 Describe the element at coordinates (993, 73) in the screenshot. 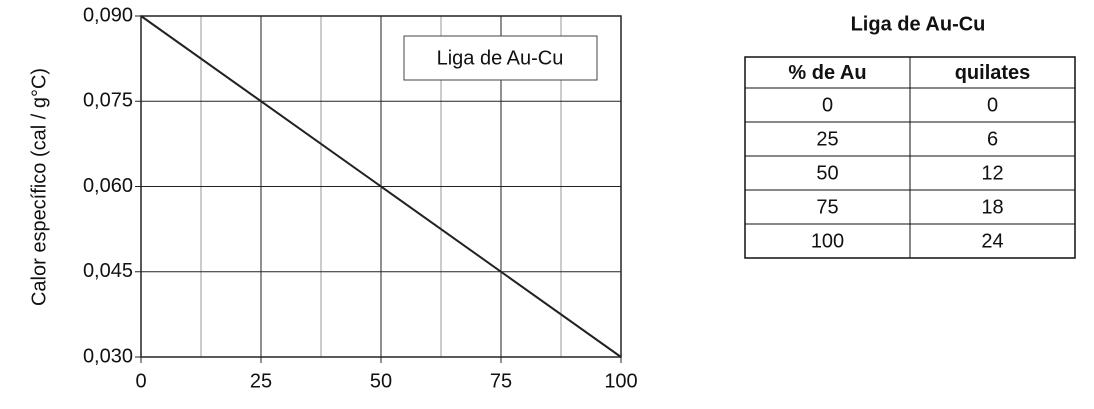

I see `table-header: quilates` at that location.